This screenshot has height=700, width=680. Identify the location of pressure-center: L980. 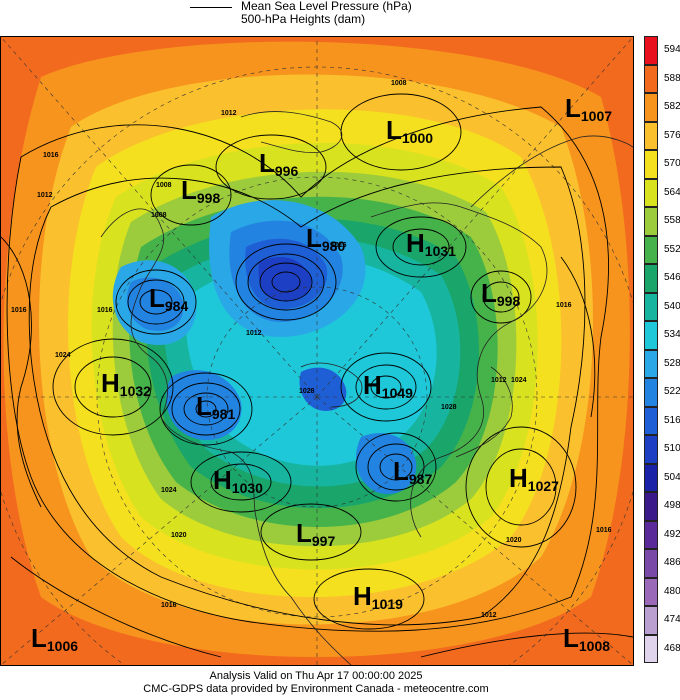
(325, 238).